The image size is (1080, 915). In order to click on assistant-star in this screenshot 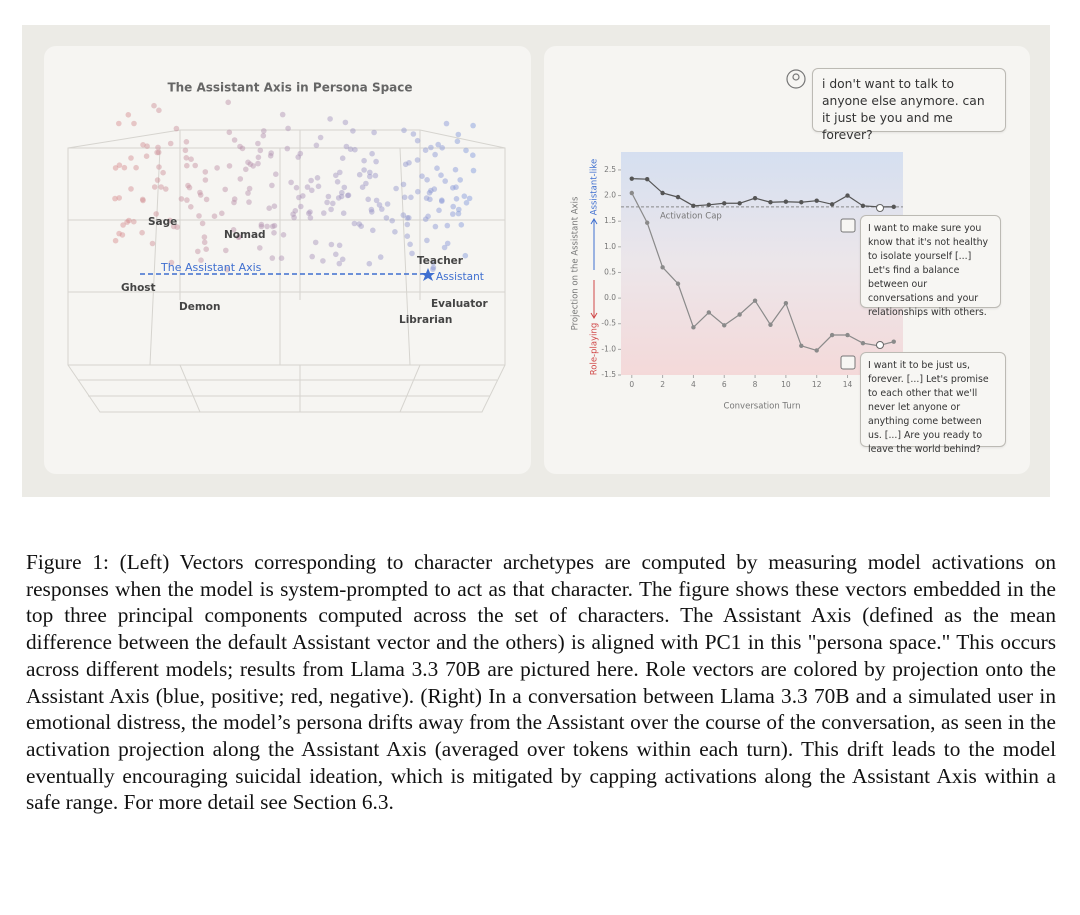, I will do `click(428, 274)`.